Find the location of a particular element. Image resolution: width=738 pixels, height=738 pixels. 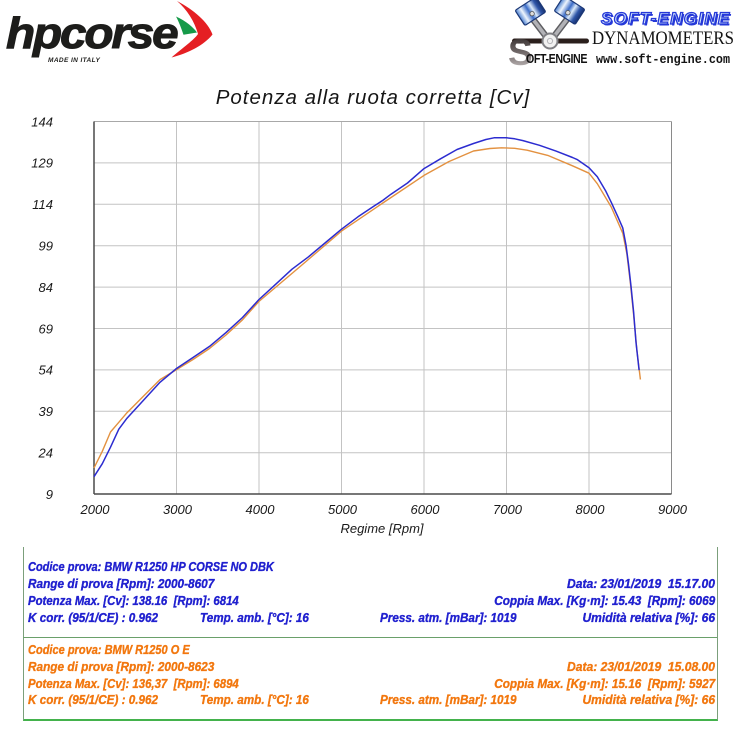

svg-text: 8000 is located at coordinates (591, 509).